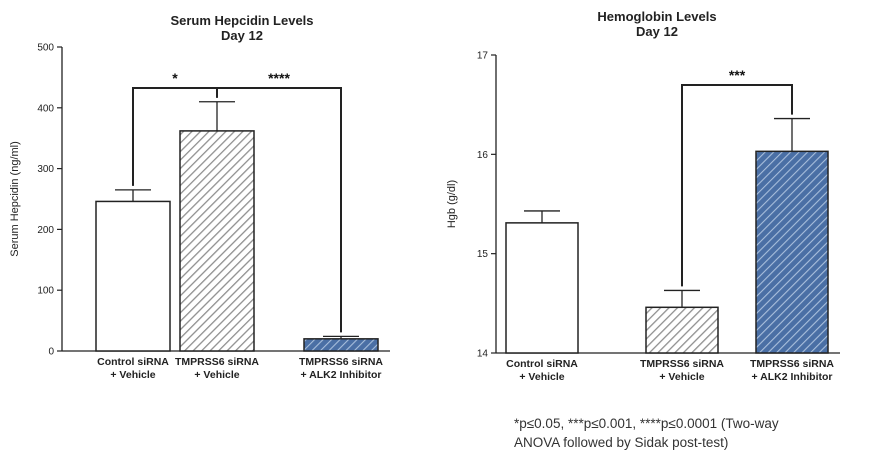  I want to click on y-tick-label: 0, so click(51, 352).